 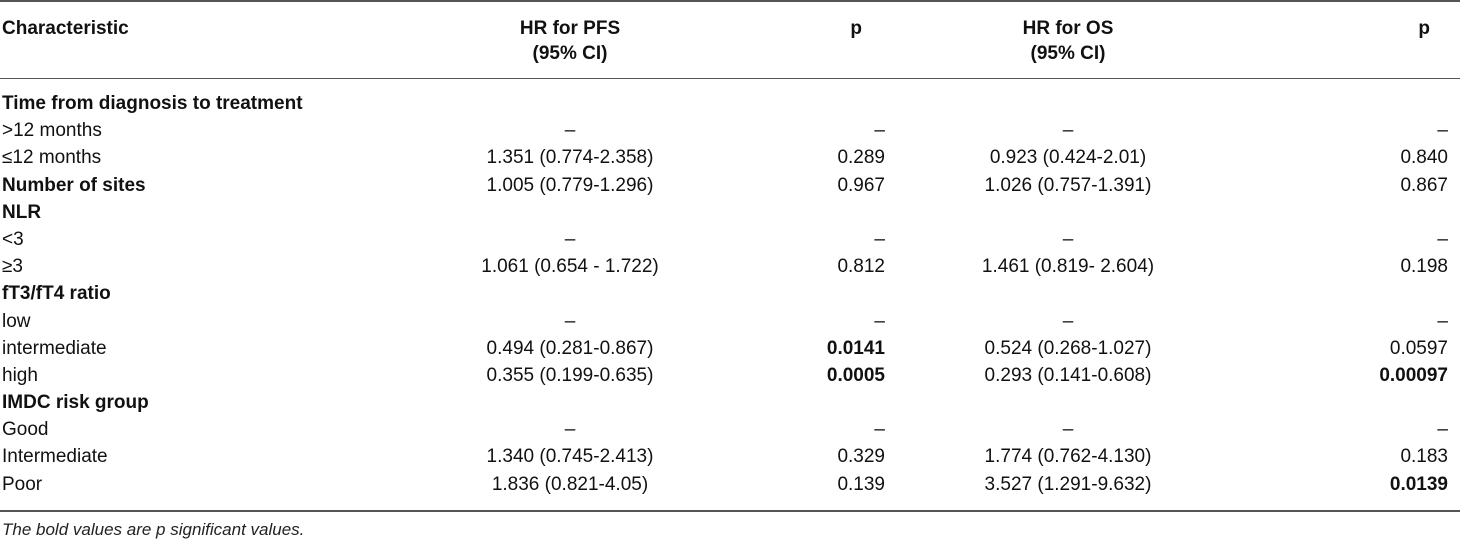 I want to click on header-characteristic: Characteristic, so click(x=65, y=28).